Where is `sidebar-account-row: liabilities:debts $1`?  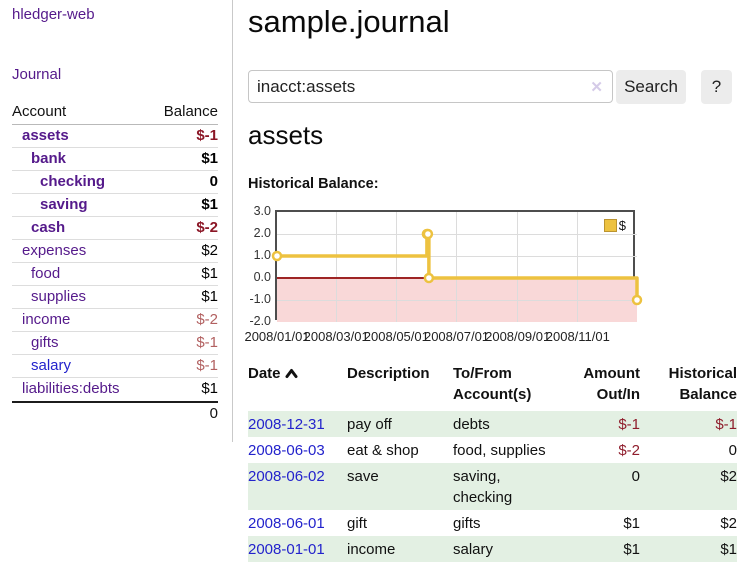 sidebar-account-row: liabilities:debts $1 is located at coordinates (115, 389).